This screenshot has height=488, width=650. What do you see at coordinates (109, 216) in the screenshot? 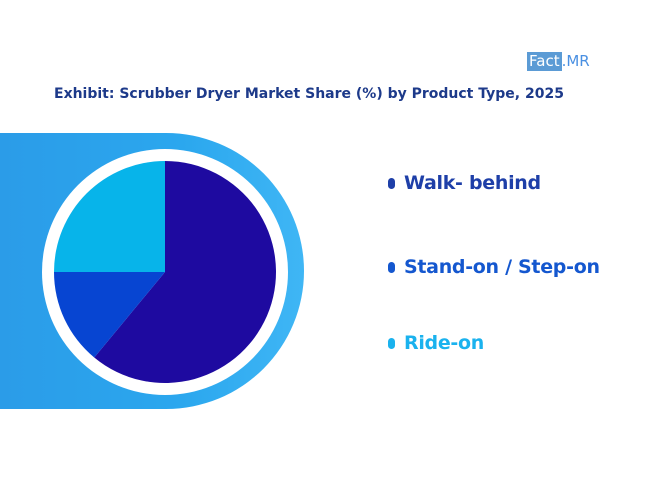
I see `pie-slice-ride-on` at bounding box center [109, 216].